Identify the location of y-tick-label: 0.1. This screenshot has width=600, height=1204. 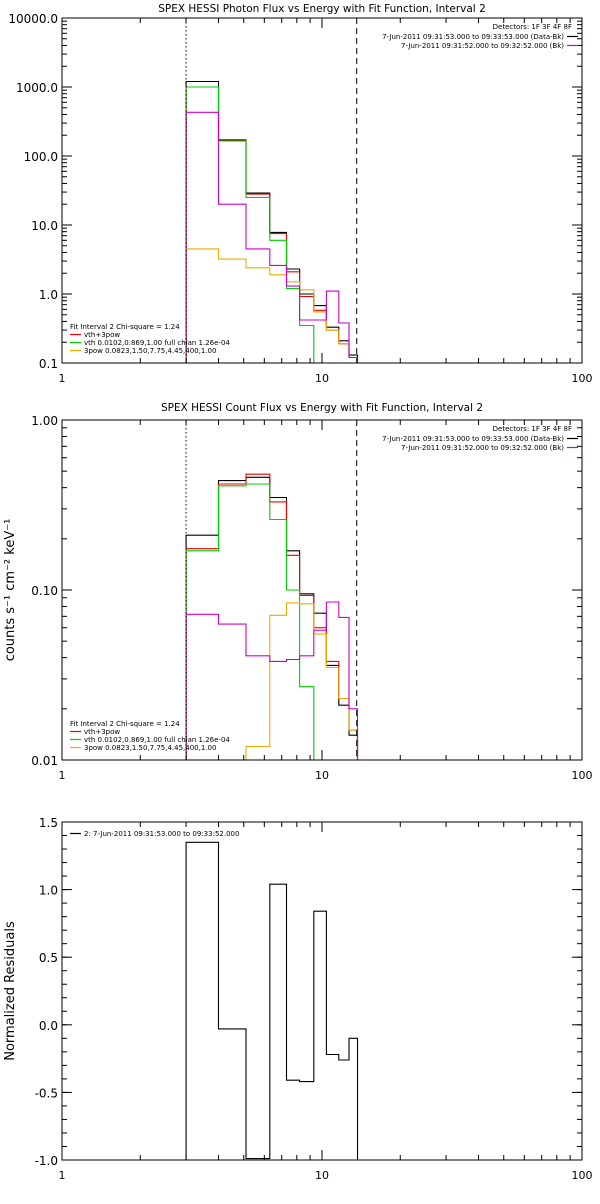
(48, 364).